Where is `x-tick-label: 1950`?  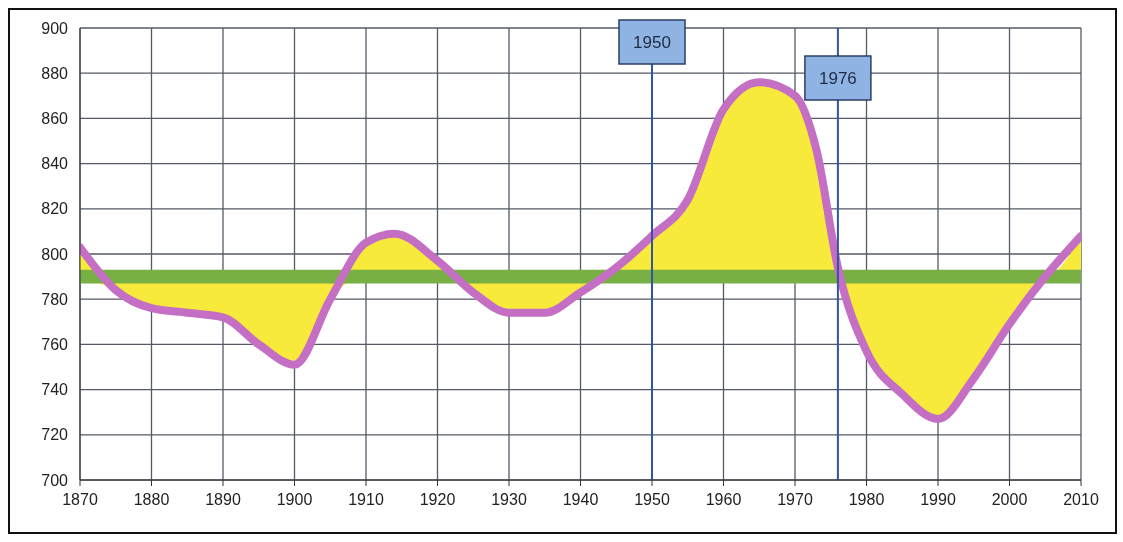 x-tick-label: 1950 is located at coordinates (652, 500).